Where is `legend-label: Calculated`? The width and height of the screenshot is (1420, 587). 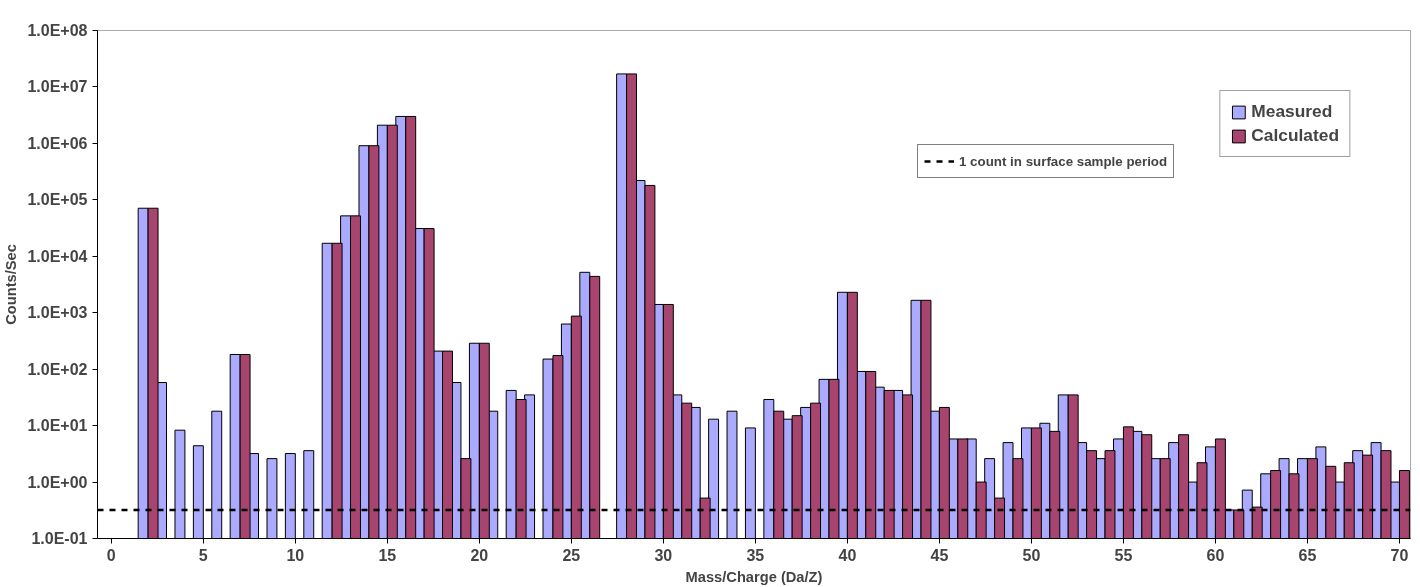
legend-label: Calculated is located at coordinates (1295, 135).